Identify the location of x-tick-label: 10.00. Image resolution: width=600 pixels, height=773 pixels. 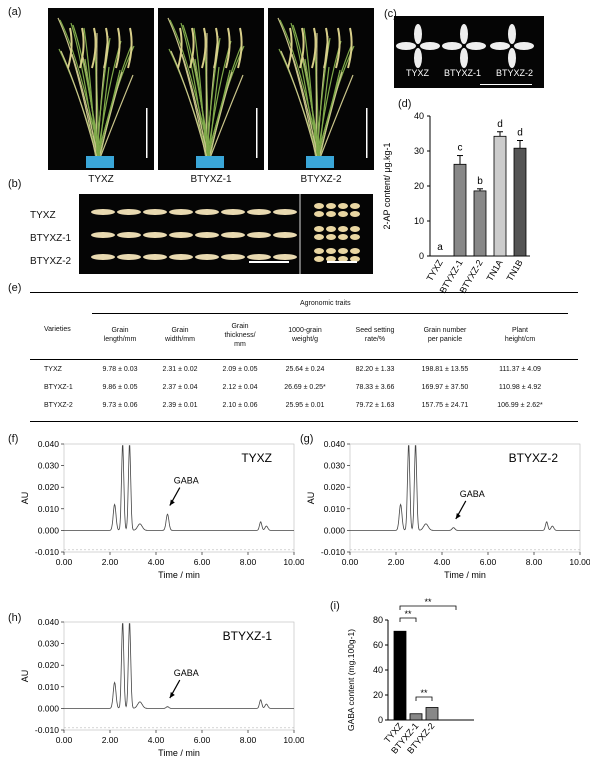
(293, 740).